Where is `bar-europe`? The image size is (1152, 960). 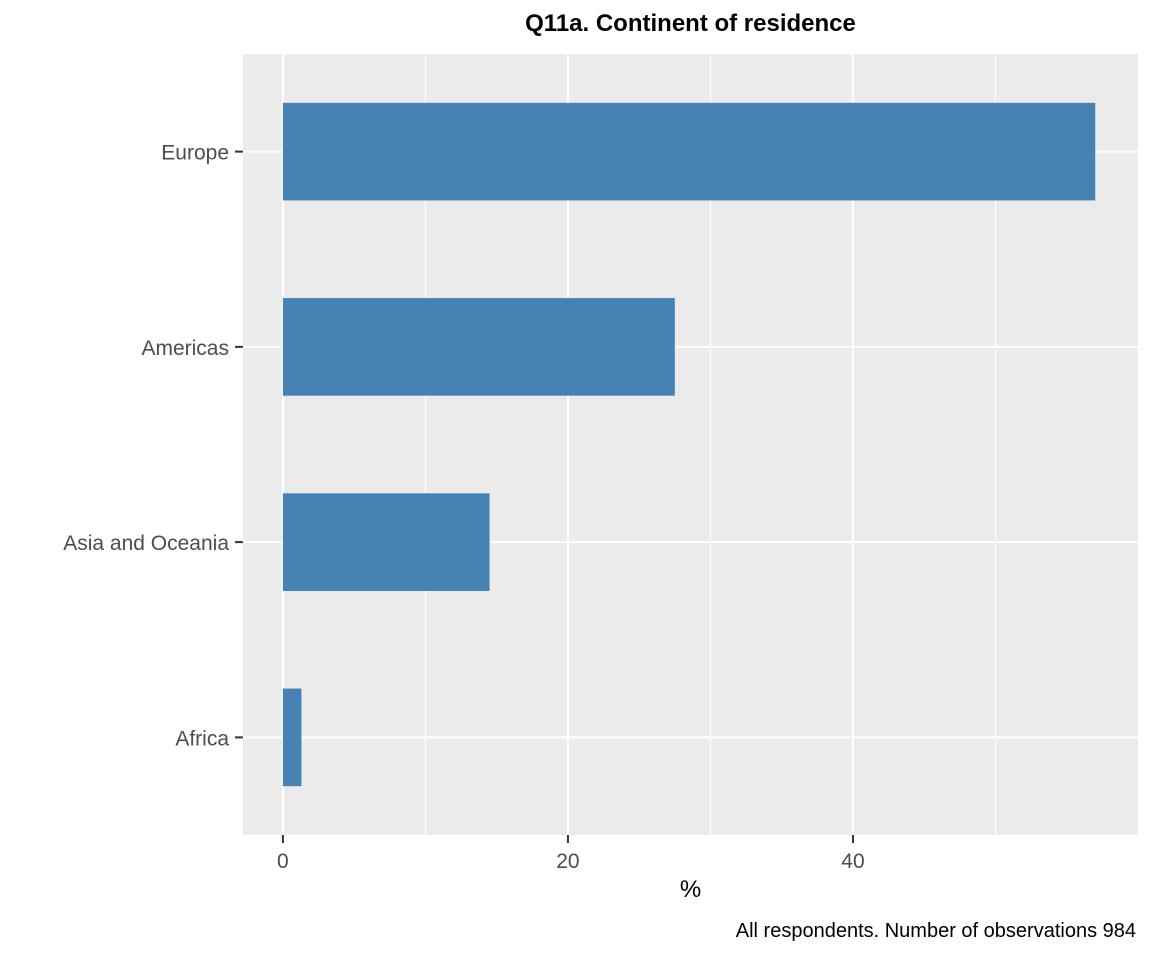
bar-europe is located at coordinates (689, 151).